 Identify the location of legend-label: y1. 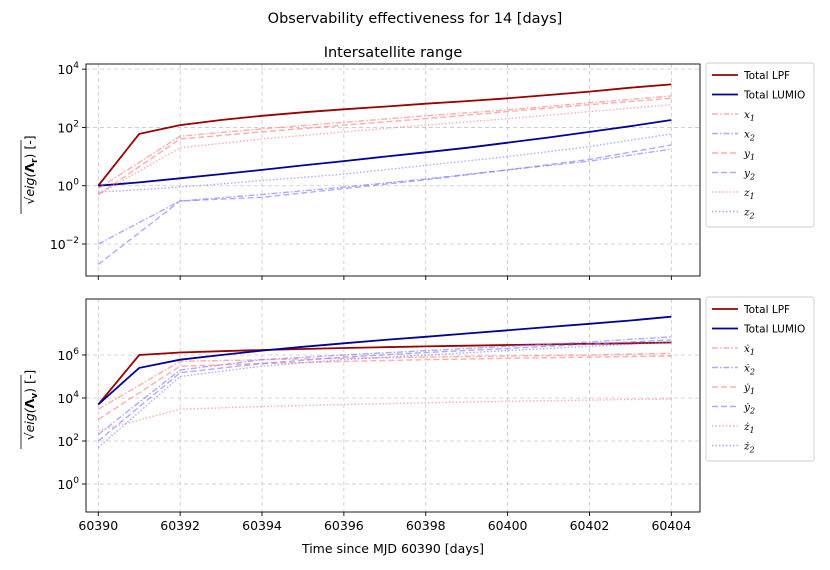
(749, 155).